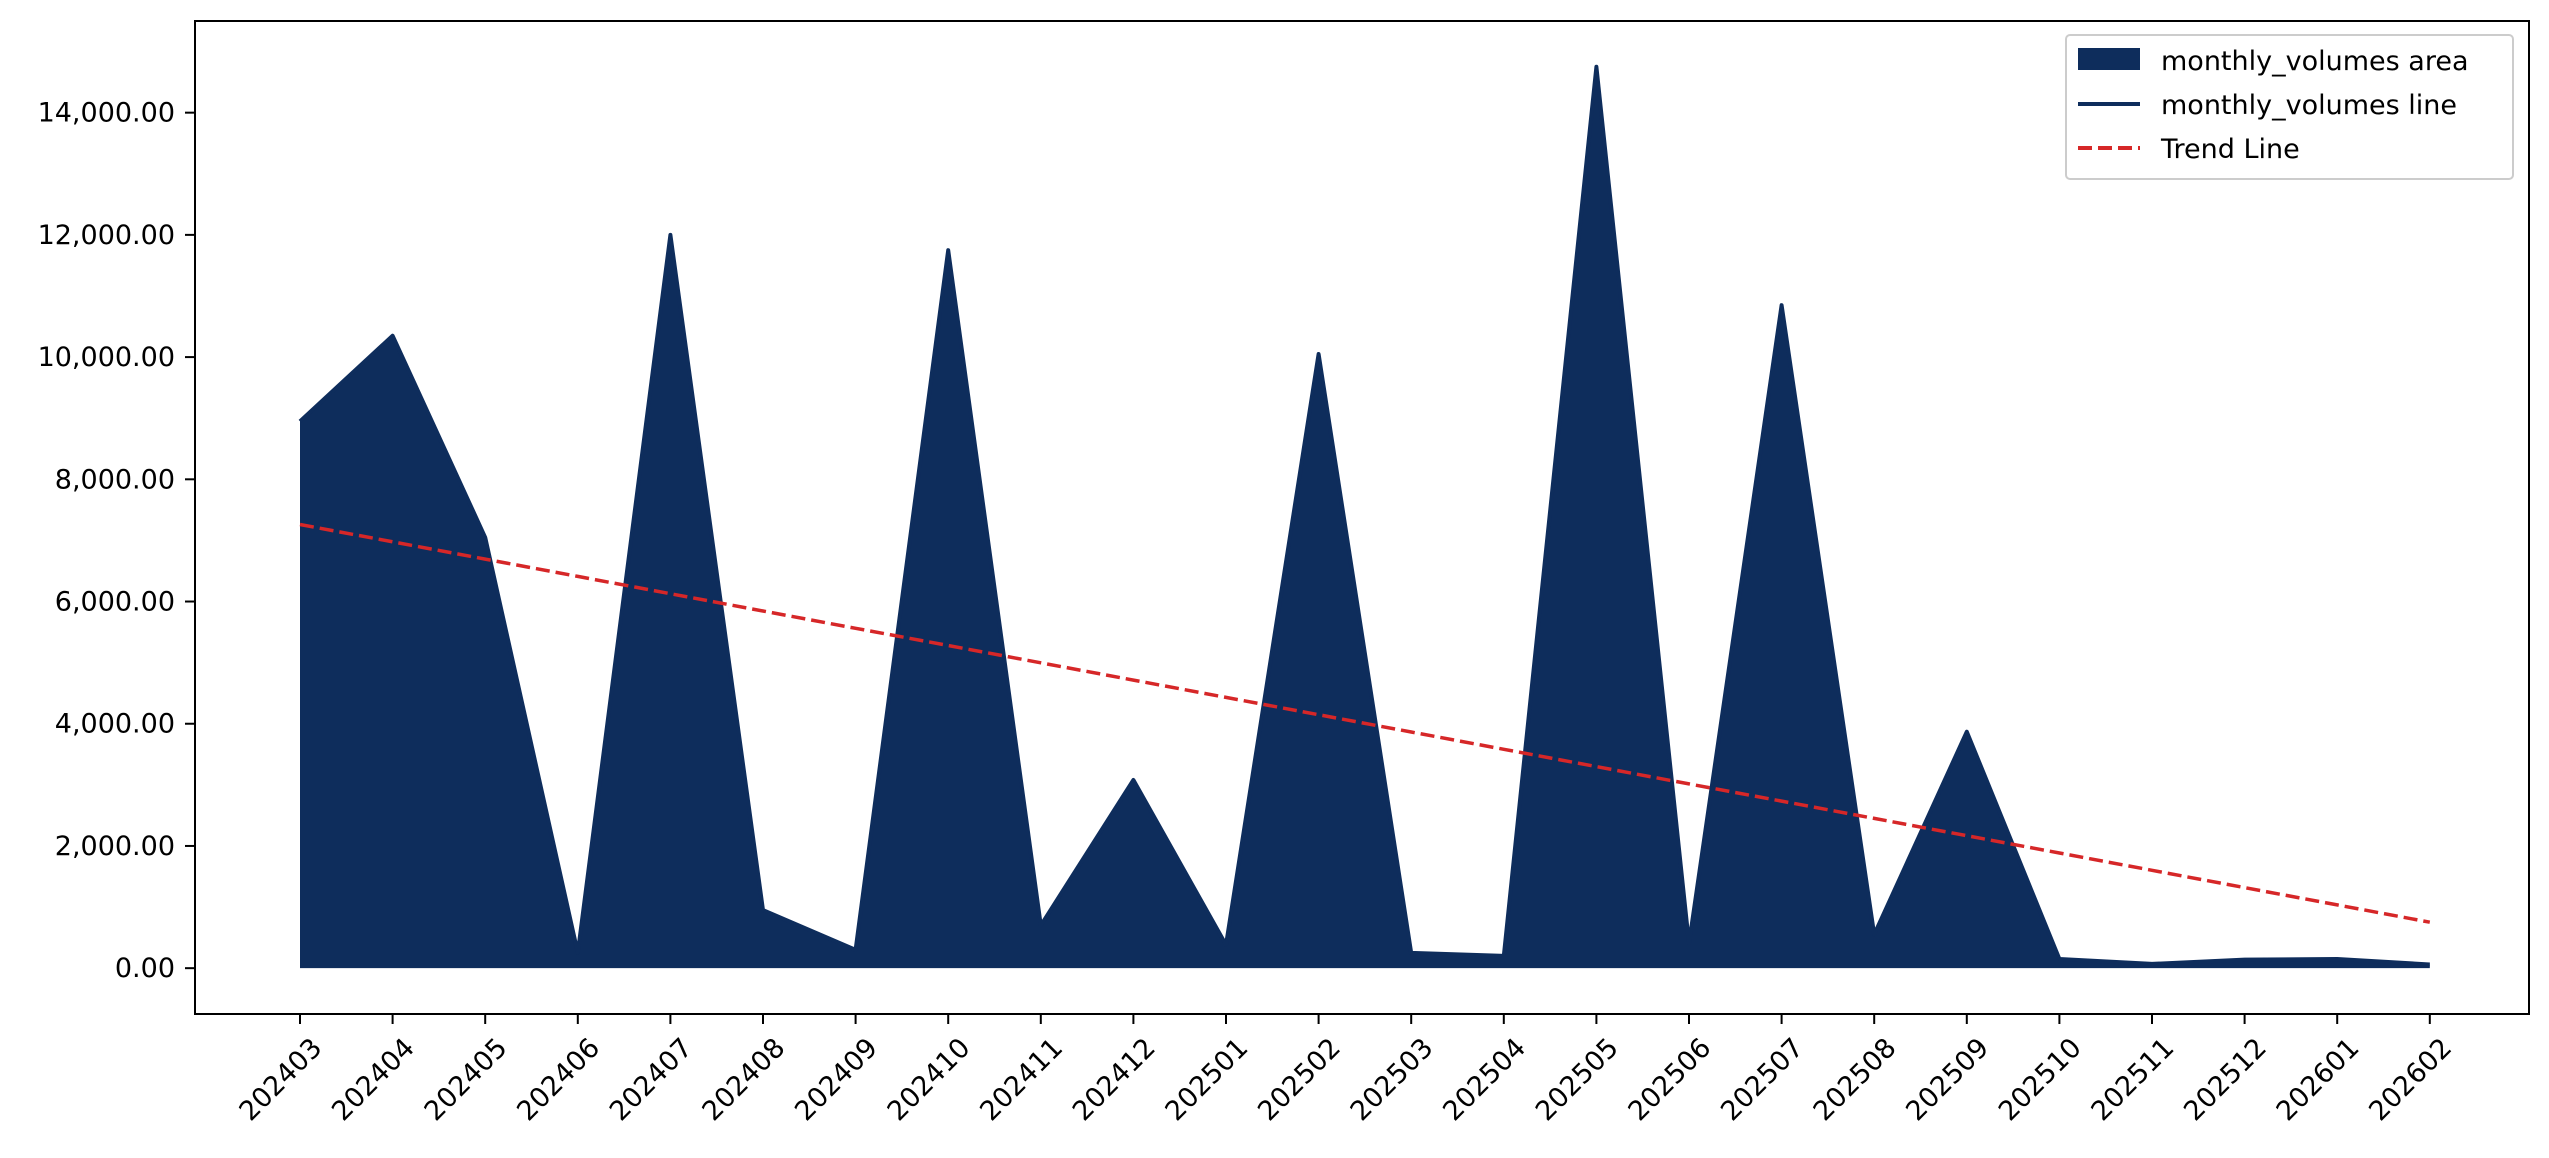 The image size is (2549, 1158). What do you see at coordinates (106, 357) in the screenshot?
I see `y-tick-label: 10,000.00` at bounding box center [106, 357].